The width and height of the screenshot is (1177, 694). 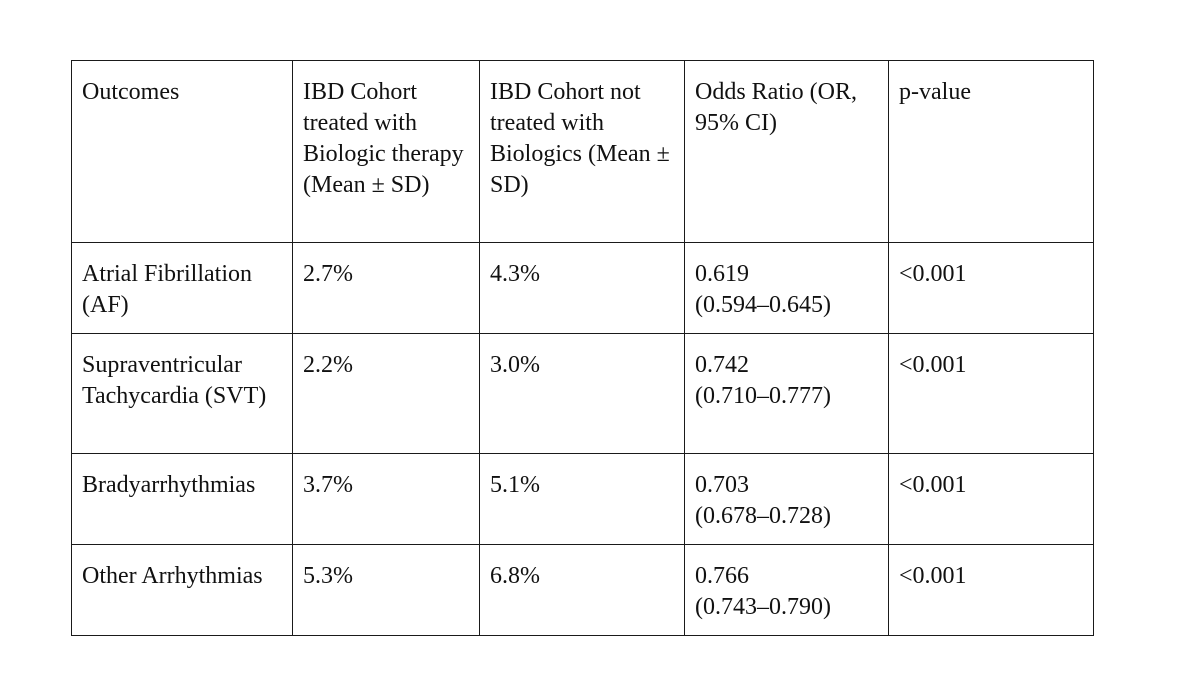 What do you see at coordinates (786, 499) in the screenshot?
I see `odds-ratio-cell: 0.703 (0.678–0.728)` at bounding box center [786, 499].